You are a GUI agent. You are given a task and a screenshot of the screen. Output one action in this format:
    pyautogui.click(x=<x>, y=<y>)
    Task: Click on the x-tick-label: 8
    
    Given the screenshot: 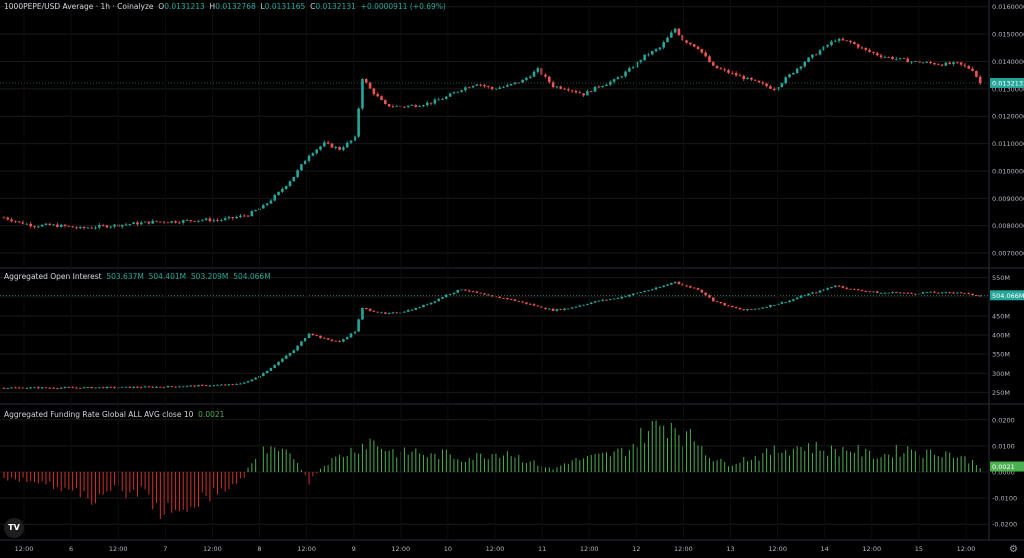 What is the action you would take?
    pyautogui.click(x=259, y=549)
    